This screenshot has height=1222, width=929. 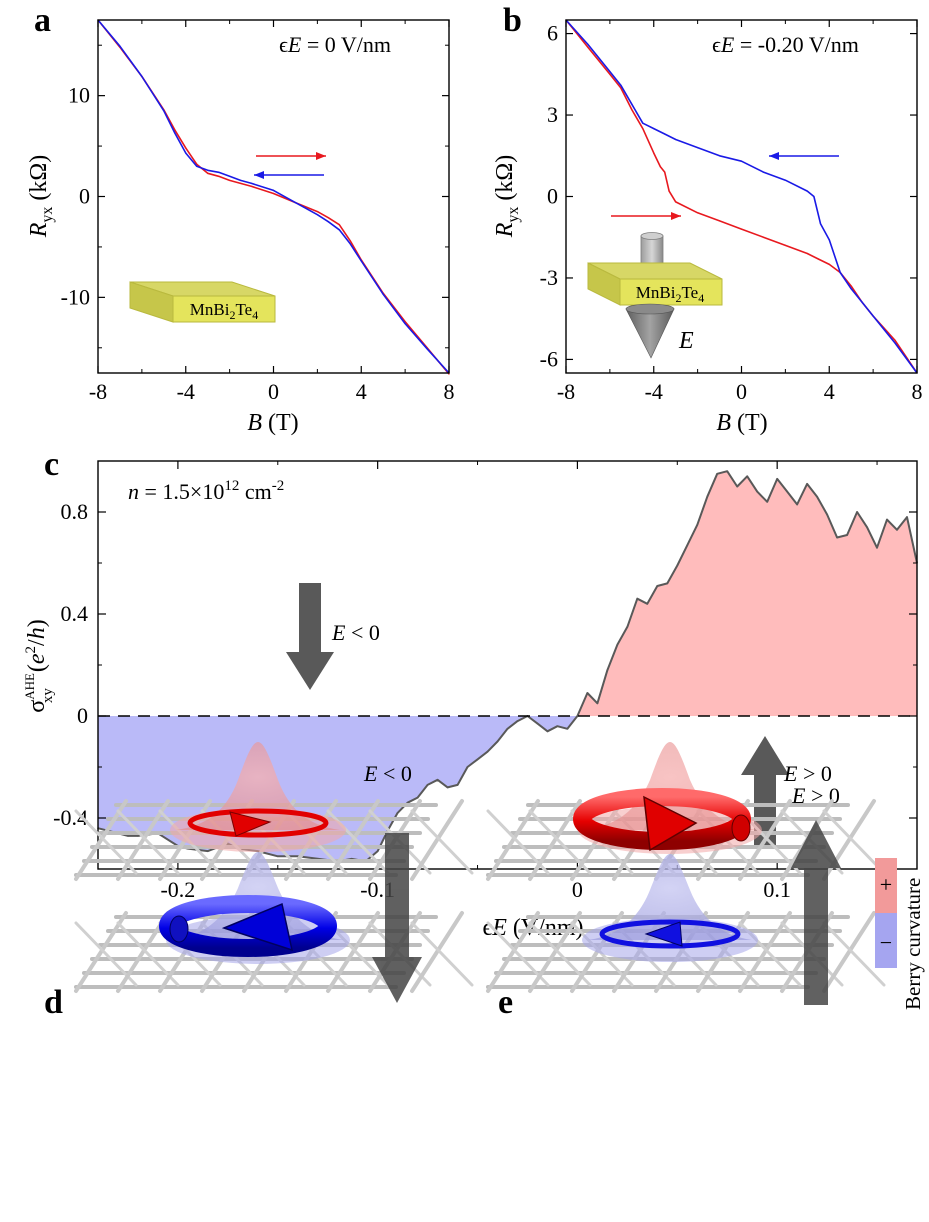 I want to click on ring-red-thick-e, so click(x=662, y=820).